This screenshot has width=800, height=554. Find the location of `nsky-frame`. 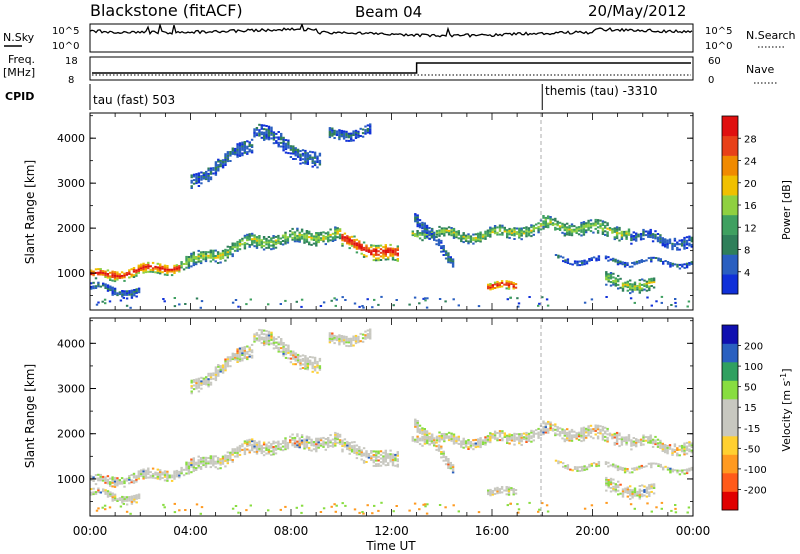

nsky-frame is located at coordinates (391, 38).